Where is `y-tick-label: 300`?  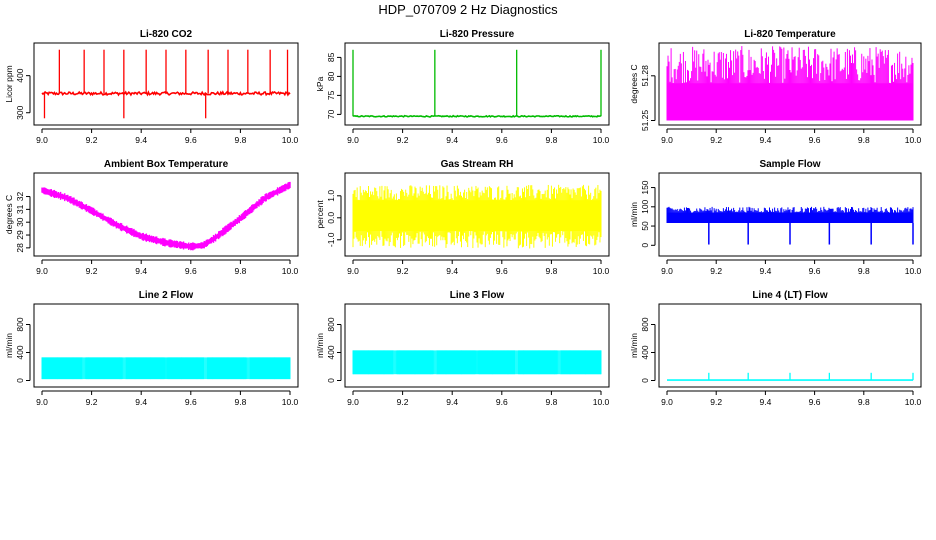 y-tick-label: 300 is located at coordinates (20, 112).